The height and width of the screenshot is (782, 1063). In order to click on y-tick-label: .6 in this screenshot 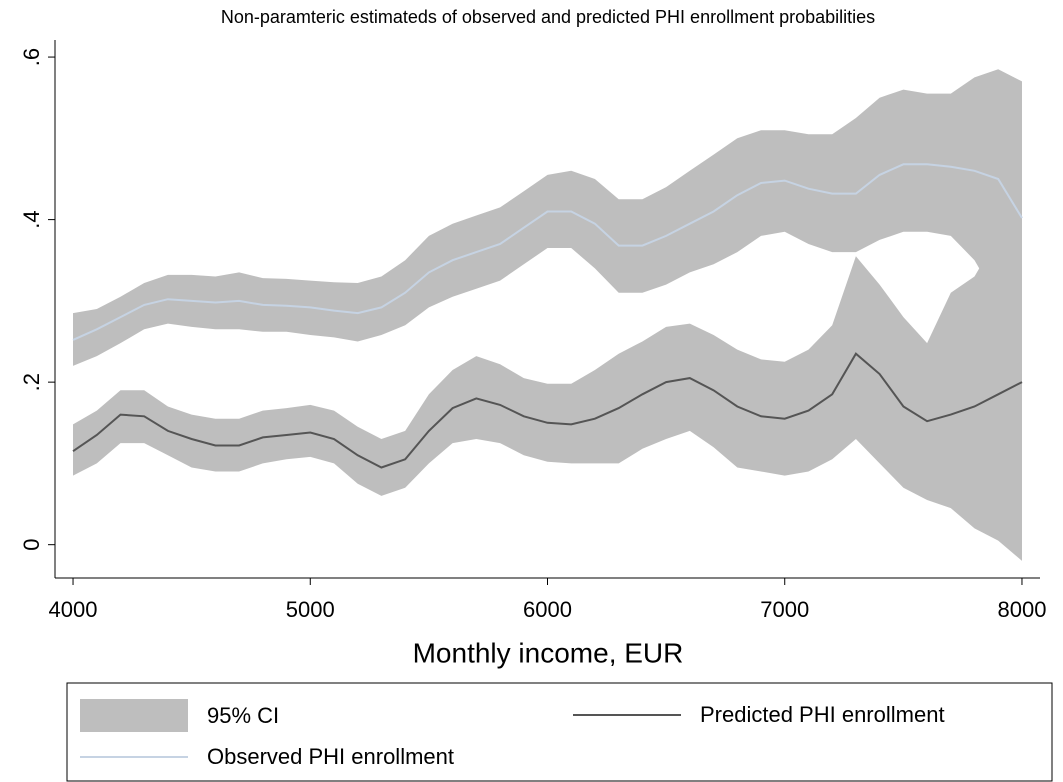, I will do `click(31, 57)`.